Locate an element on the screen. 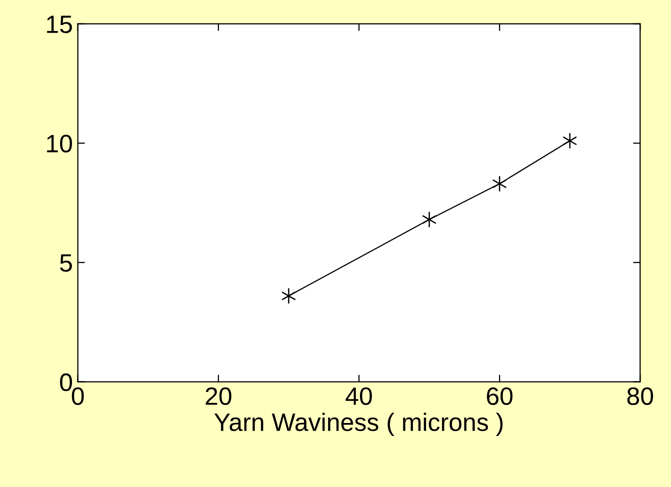 The width and height of the screenshot is (671, 487). x-tick-label: 60 is located at coordinates (499, 396).